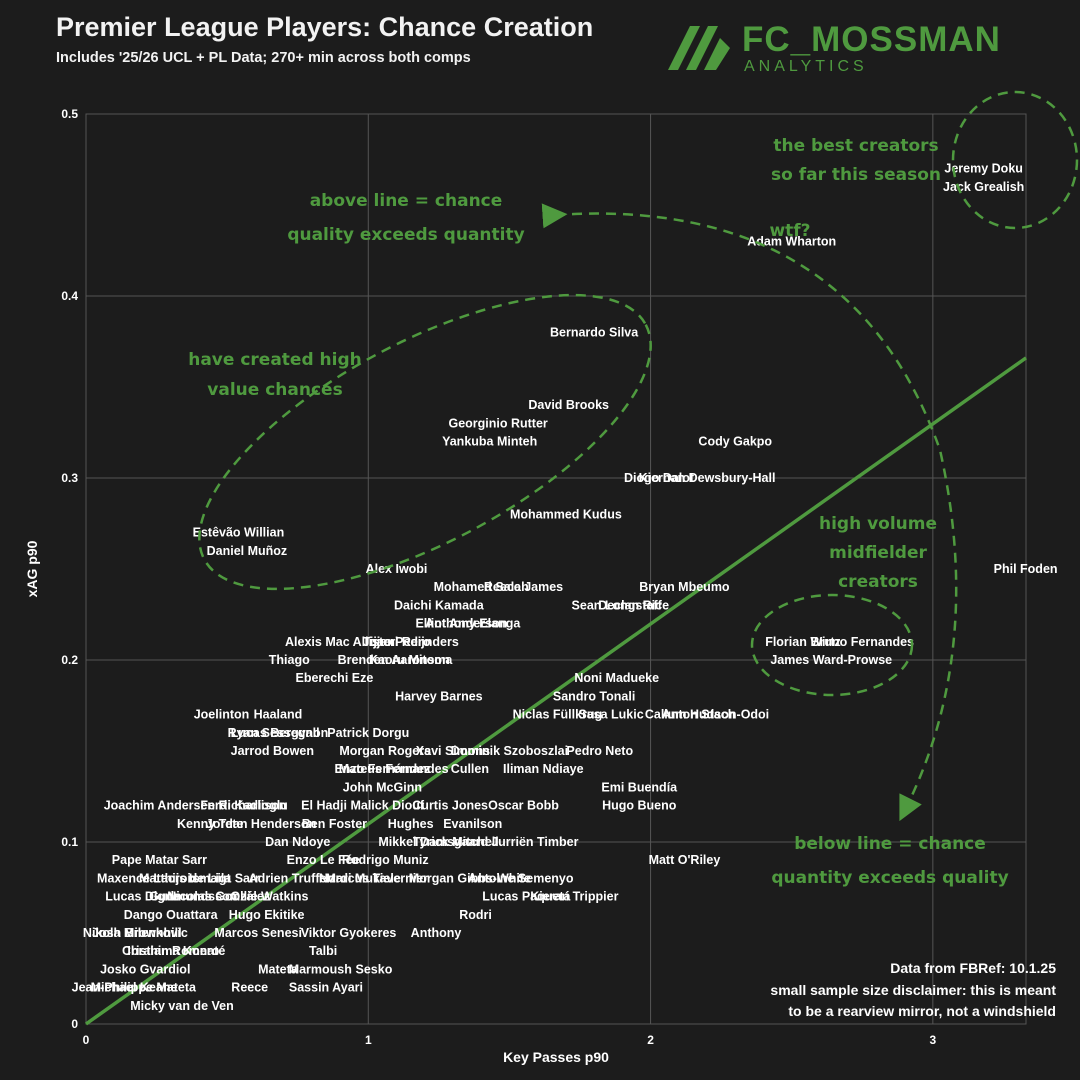  What do you see at coordinates (659, 478) in the screenshot?
I see `player-label: Diogo Dalot` at bounding box center [659, 478].